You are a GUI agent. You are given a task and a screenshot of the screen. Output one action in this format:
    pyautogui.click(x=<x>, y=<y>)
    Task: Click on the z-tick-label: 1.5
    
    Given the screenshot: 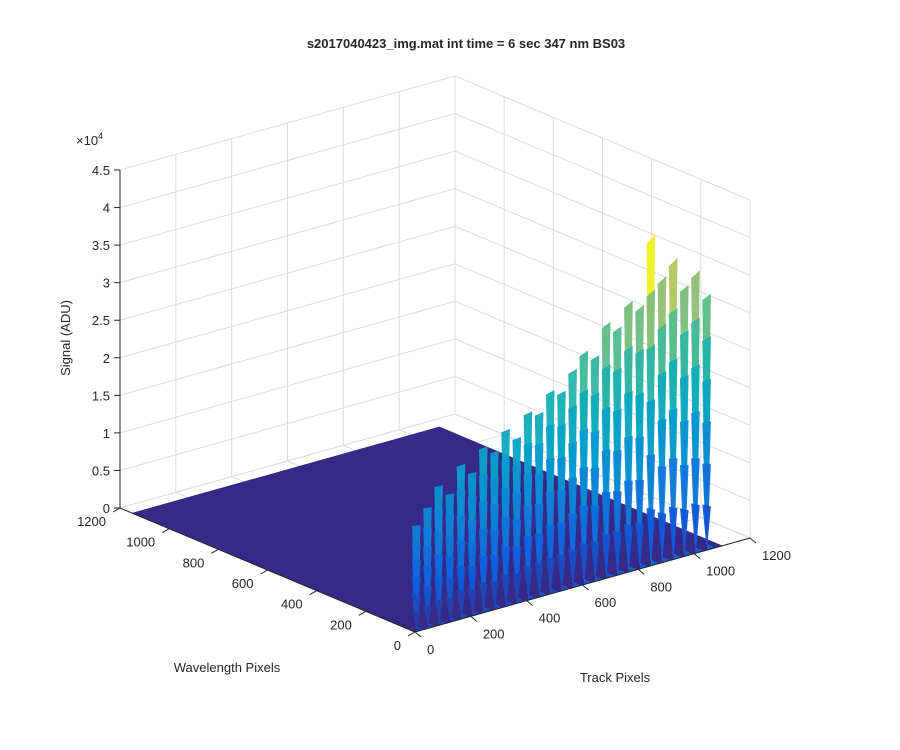 What is the action you would take?
    pyautogui.click(x=101, y=395)
    